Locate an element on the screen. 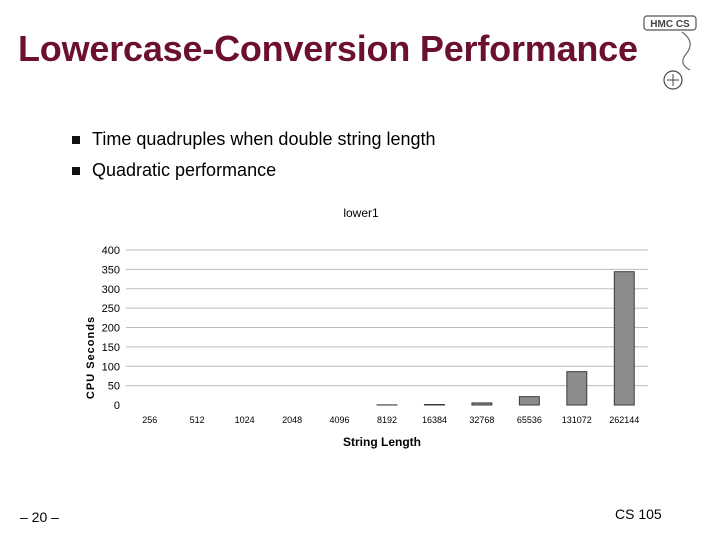  x-tick-label: 16384 is located at coordinates (434, 420).